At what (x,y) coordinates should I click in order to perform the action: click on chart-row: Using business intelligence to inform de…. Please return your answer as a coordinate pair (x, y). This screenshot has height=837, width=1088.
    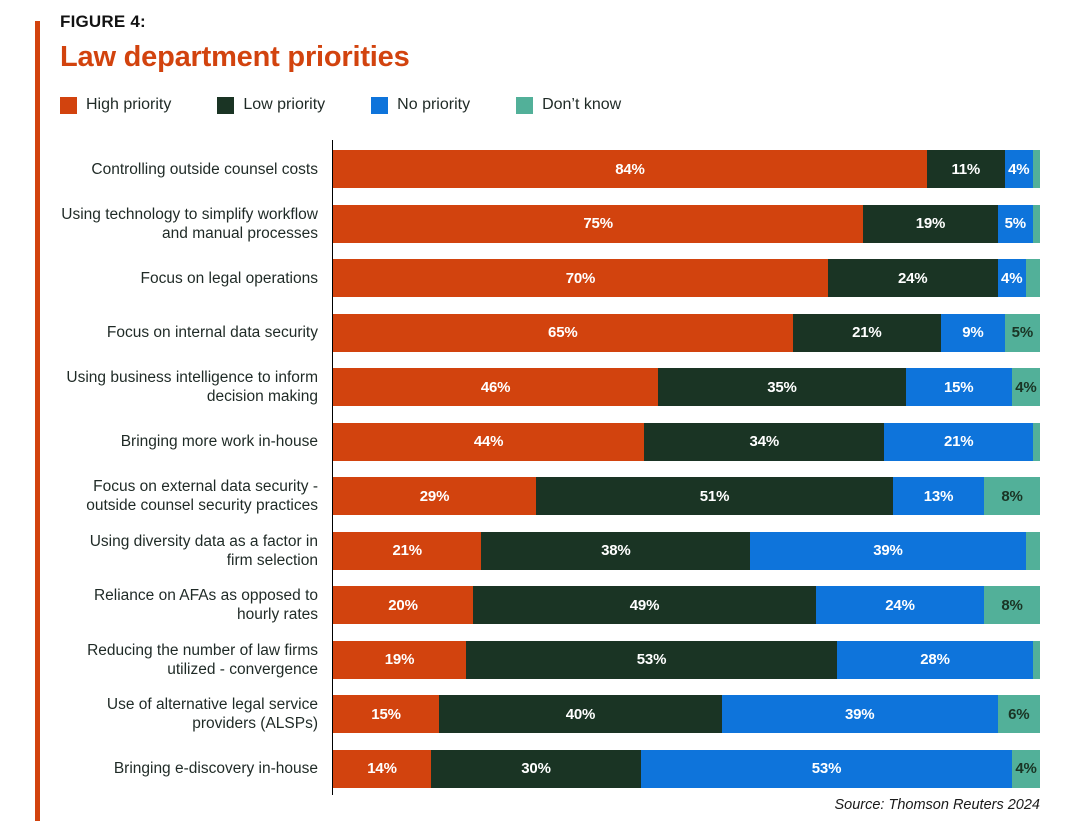
    Looking at the image, I should click on (550, 387).